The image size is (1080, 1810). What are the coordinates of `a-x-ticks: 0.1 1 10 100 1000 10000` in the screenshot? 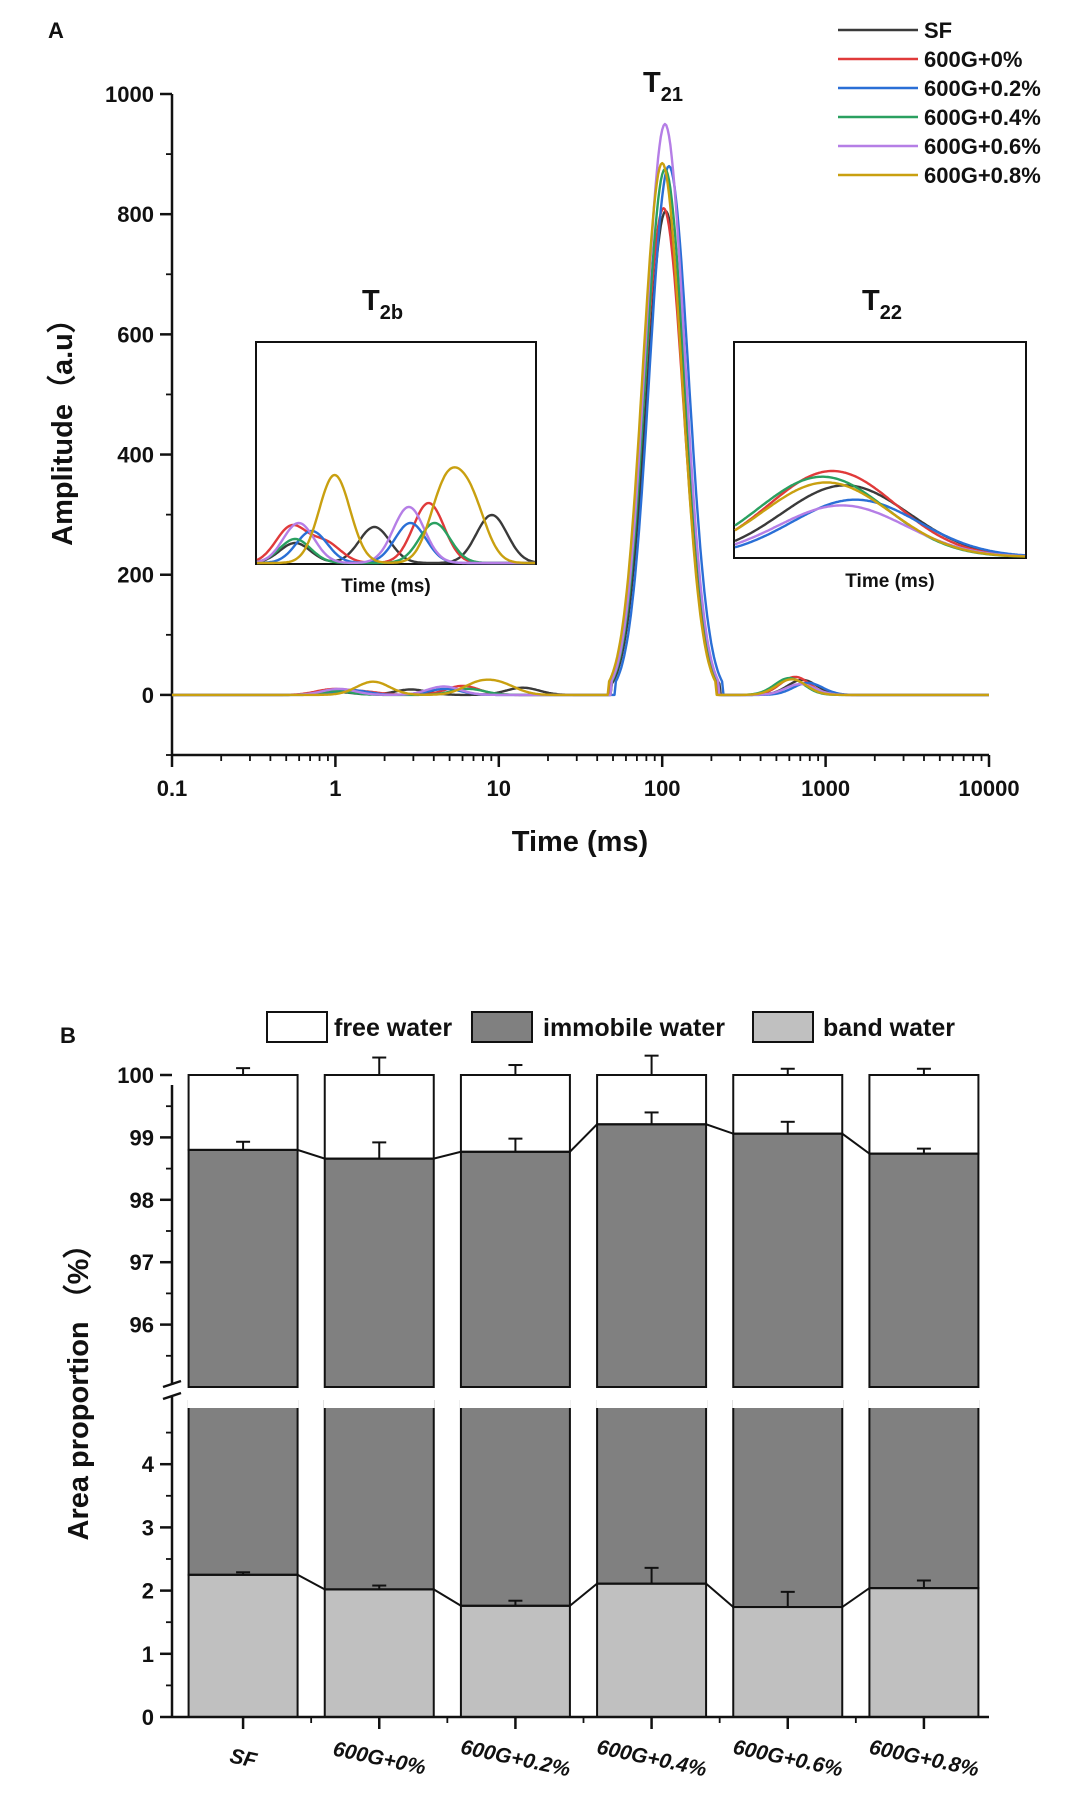 It's located at (588, 778).